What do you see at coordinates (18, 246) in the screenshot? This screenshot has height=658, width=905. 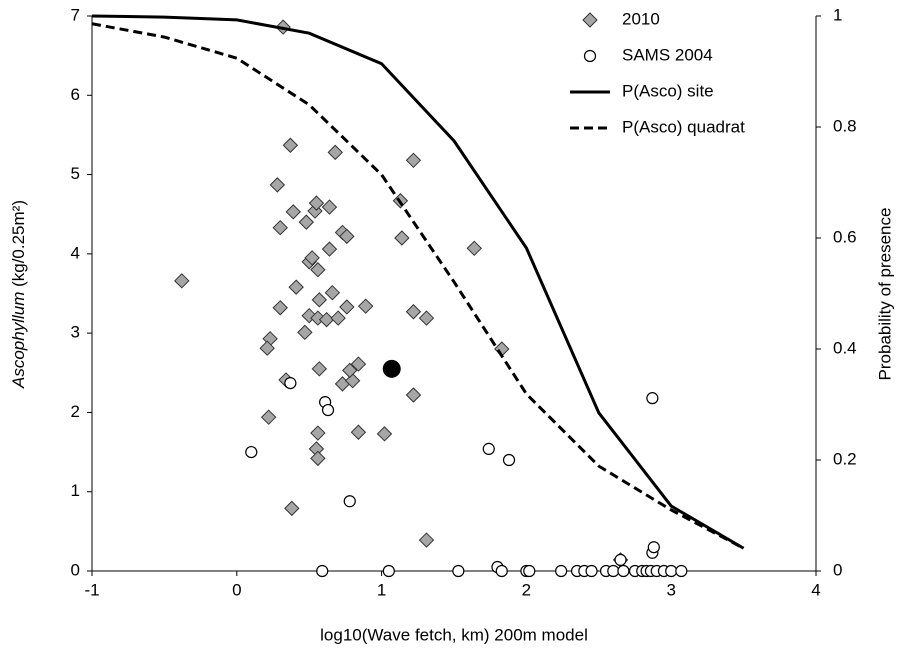 I see `y-axis-label-unit: (kg/0.25m²)` at bounding box center [18, 246].